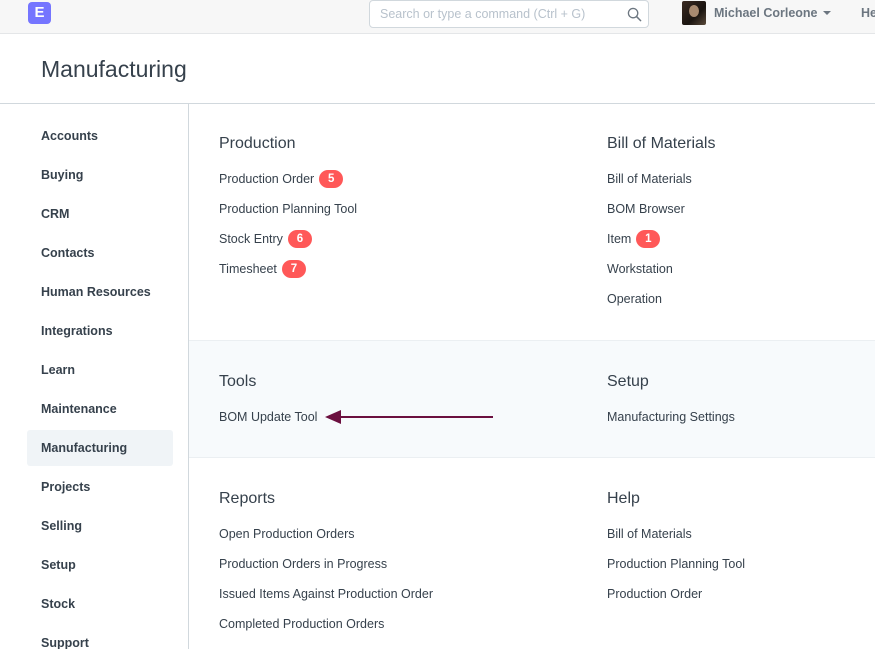 Image resolution: width=875 pixels, height=649 pixels. I want to click on production-title: Production, so click(257, 143).